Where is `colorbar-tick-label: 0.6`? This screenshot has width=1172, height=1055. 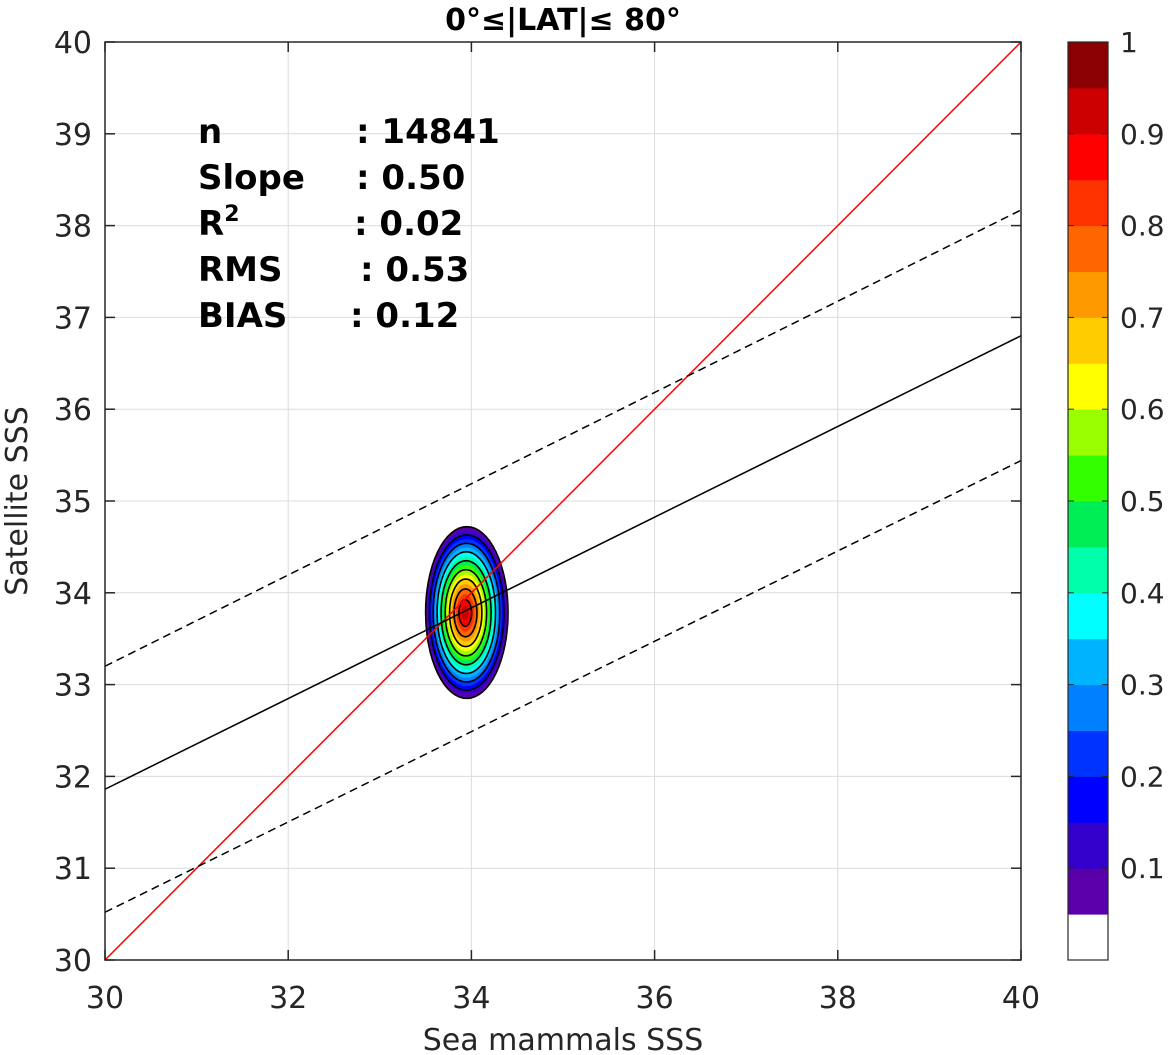
colorbar-tick-label: 0.6 is located at coordinates (1142, 409).